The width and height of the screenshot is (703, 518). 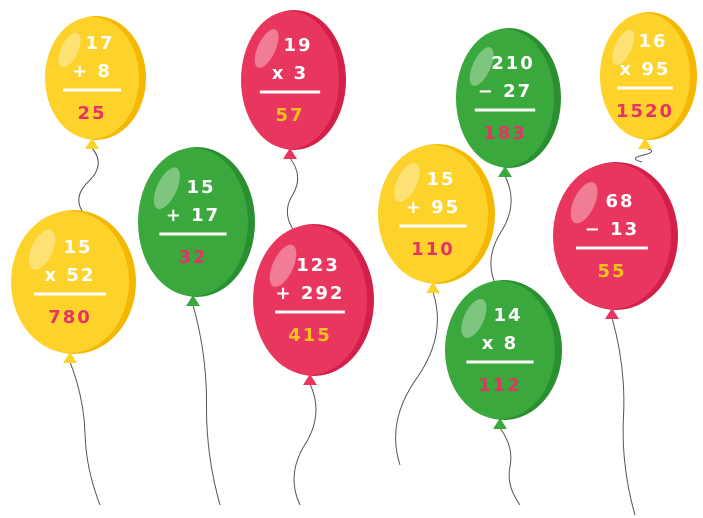 I want to click on balloon: 15 + 95 110, so click(x=436, y=218).